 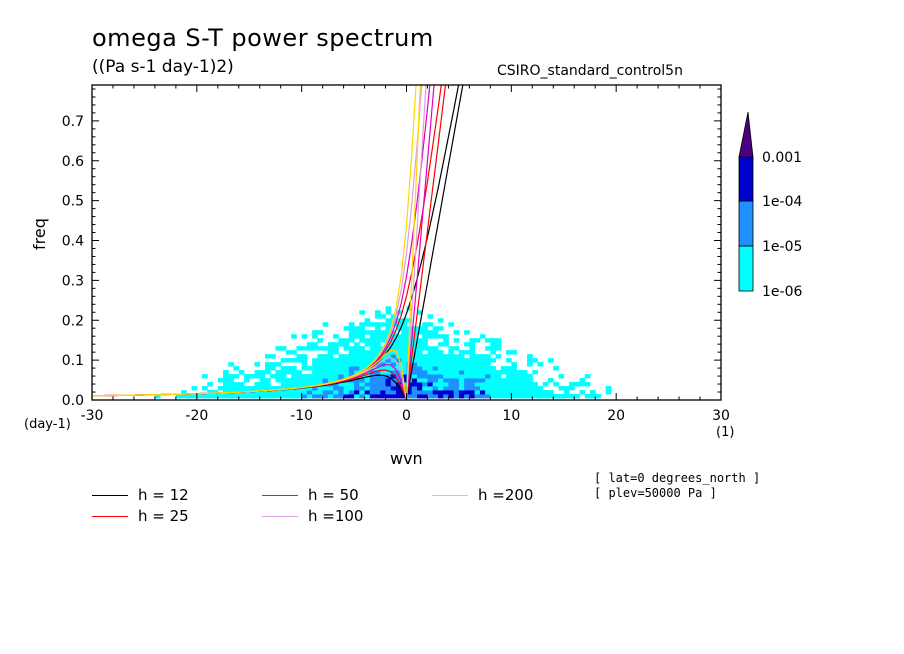 What do you see at coordinates (782, 247) in the screenshot?
I see `colorbar-label: 1e-05` at bounding box center [782, 247].